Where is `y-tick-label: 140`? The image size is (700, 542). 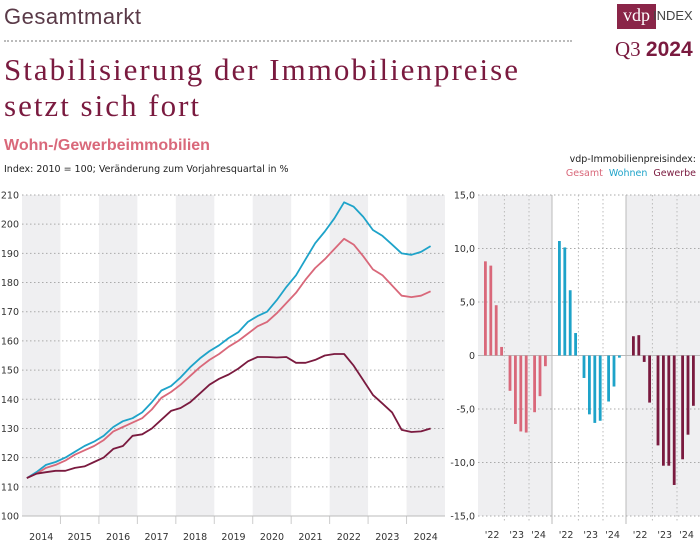
y-tick-label: 140 is located at coordinates (10, 400).